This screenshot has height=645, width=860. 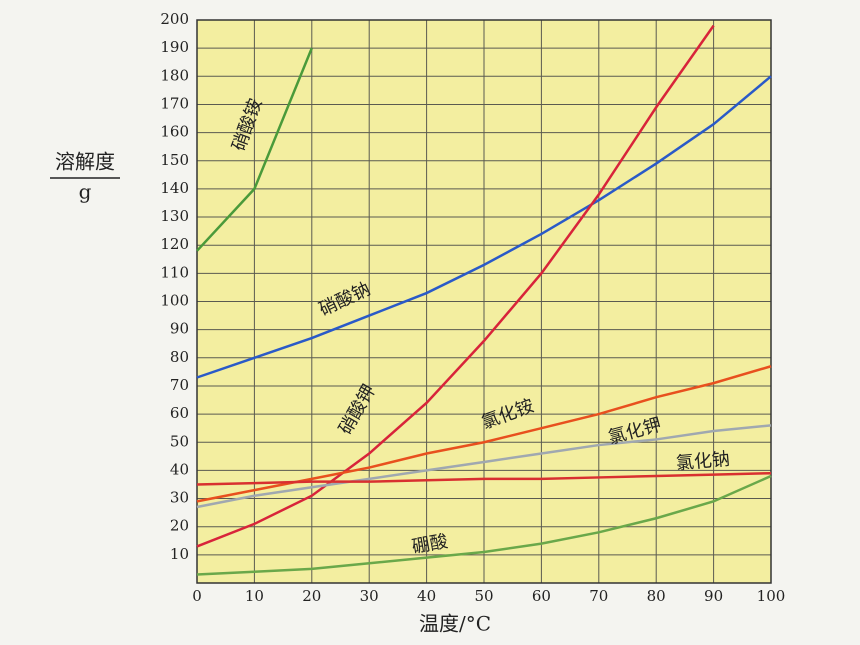 What do you see at coordinates (85, 162) in the screenshot?
I see `y-label-top: 溶解度` at bounding box center [85, 162].